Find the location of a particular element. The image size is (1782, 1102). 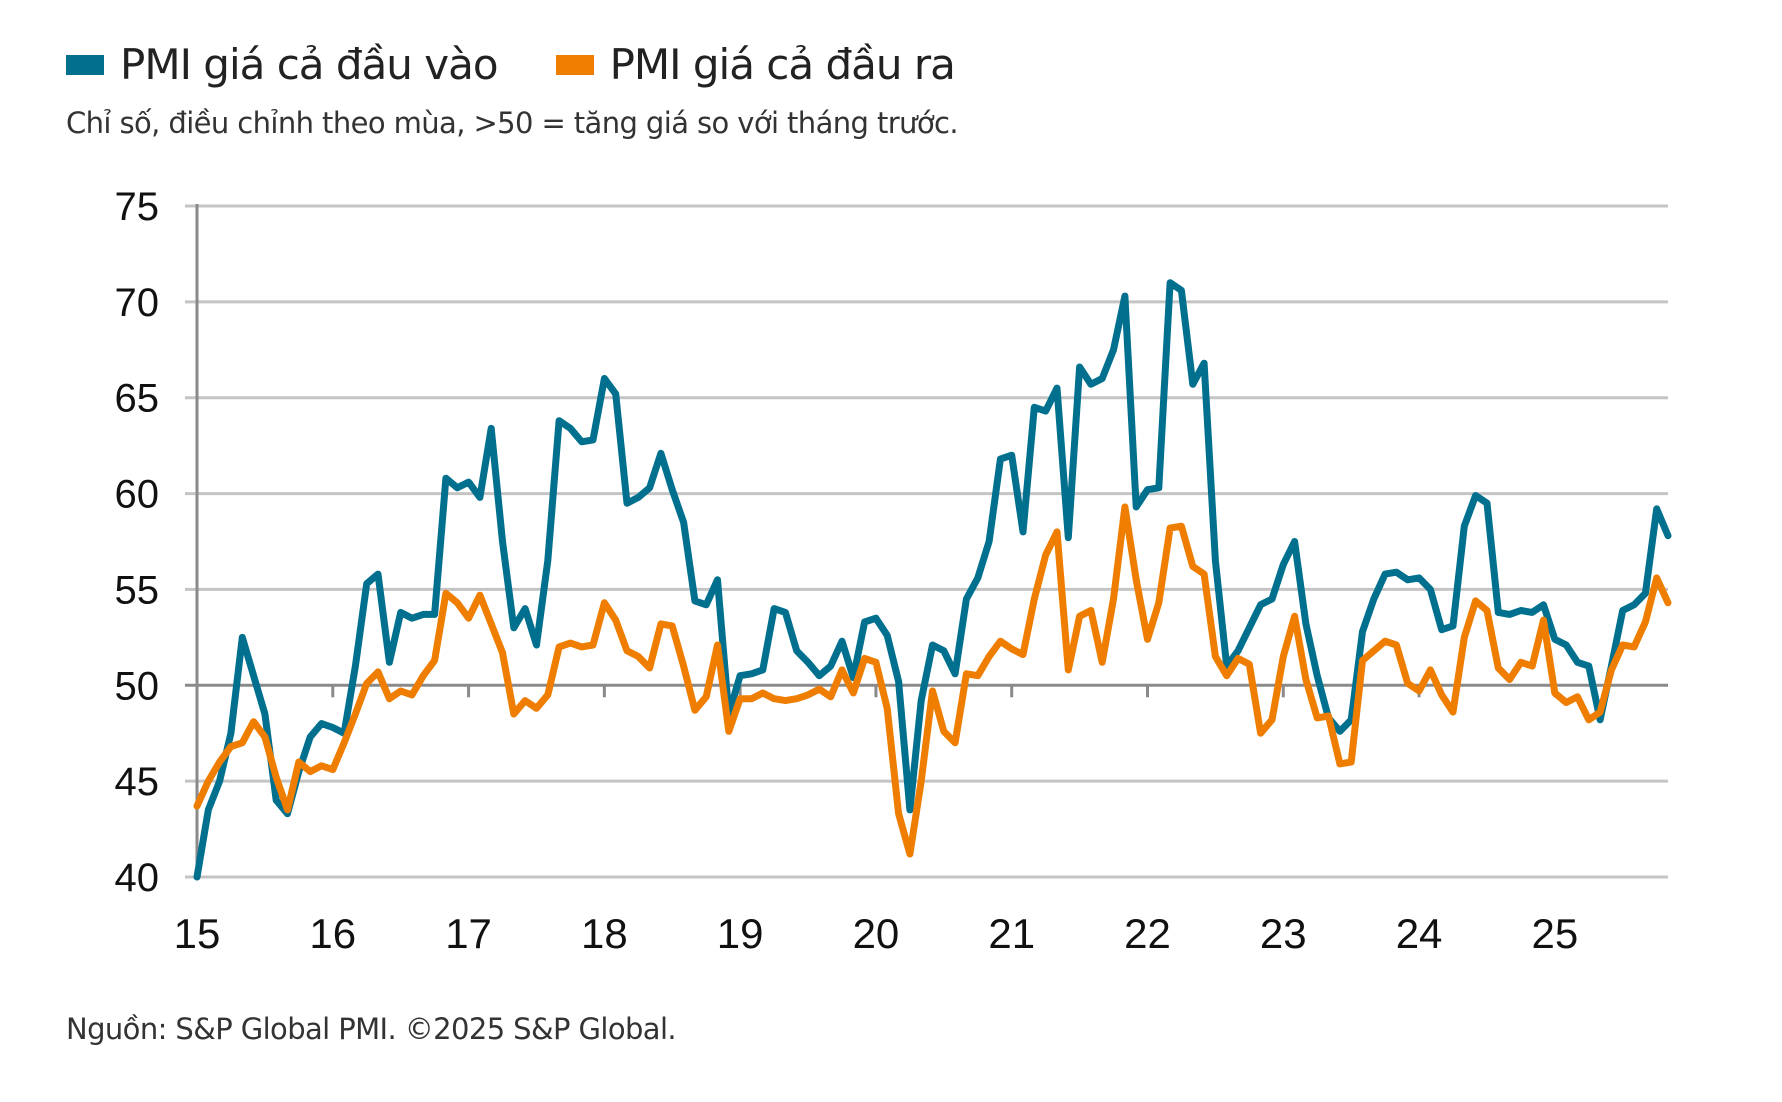

y-tick-label: 40 is located at coordinates (137, 878).